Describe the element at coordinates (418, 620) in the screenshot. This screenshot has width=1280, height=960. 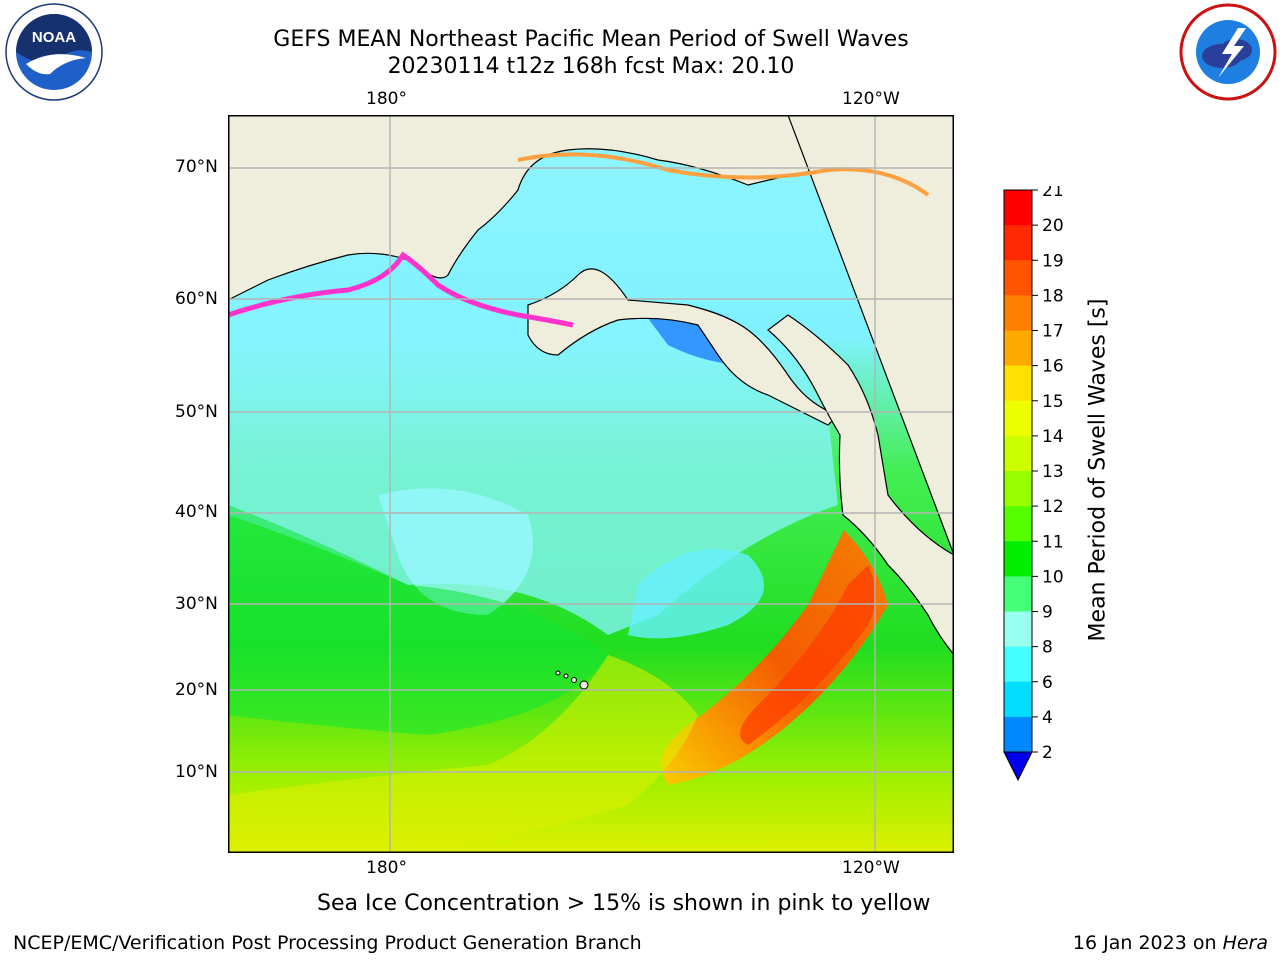
I see `green-swell-region` at that location.